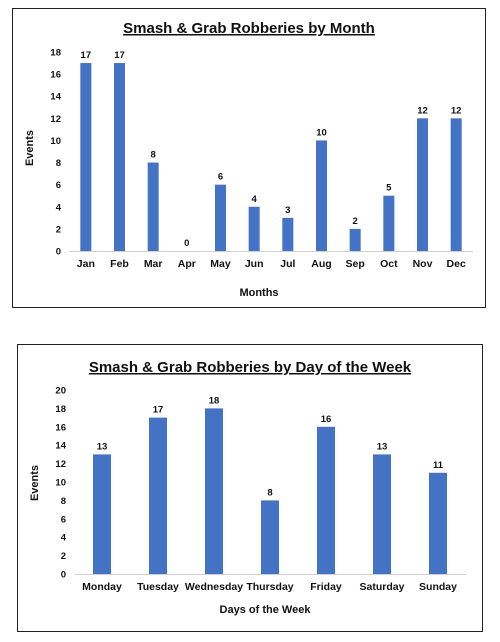  I want to click on data-label: 3, so click(287, 210).